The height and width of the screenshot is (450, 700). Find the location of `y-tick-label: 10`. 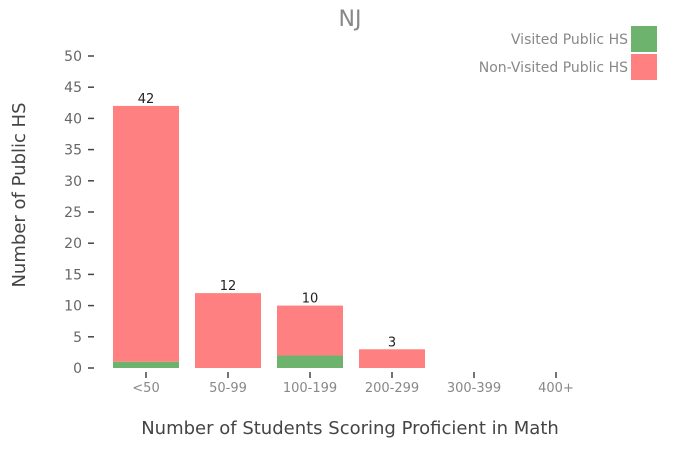

y-tick-label: 10 is located at coordinates (73, 307).